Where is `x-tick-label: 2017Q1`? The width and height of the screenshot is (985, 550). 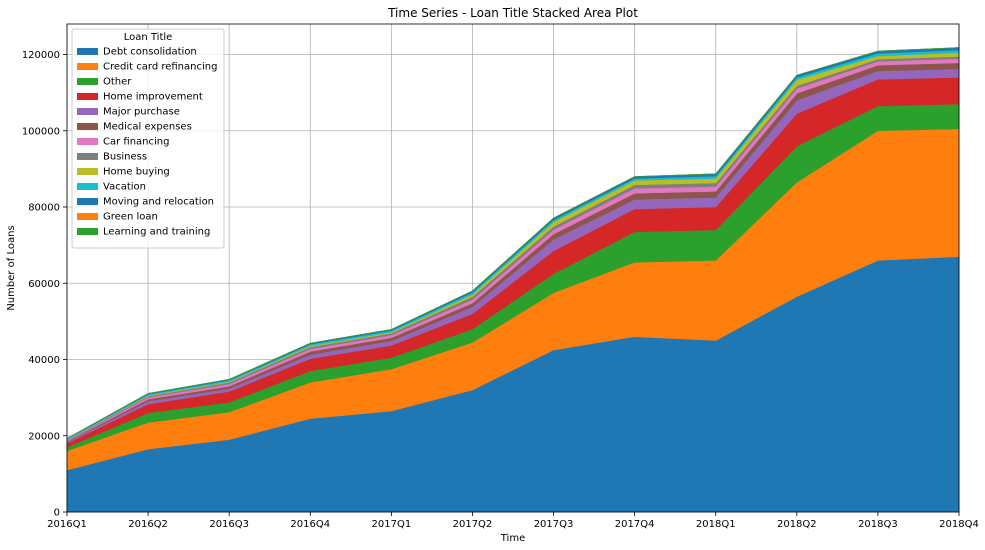
x-tick-label: 2017Q1 is located at coordinates (392, 524).